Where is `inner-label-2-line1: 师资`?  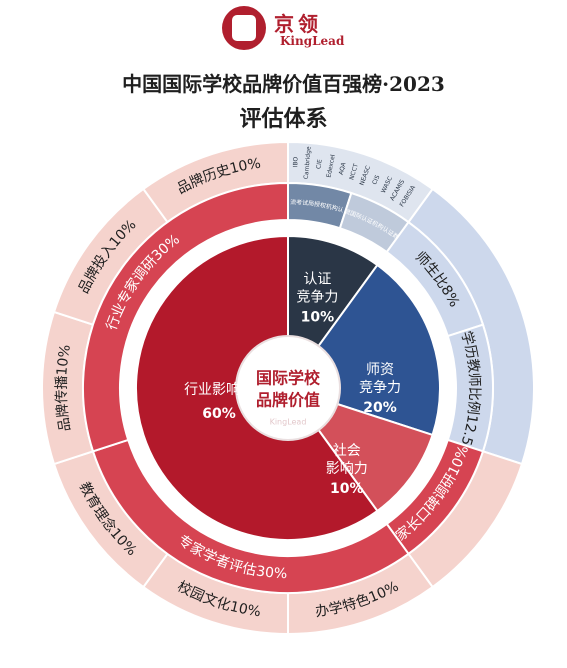 inner-label-2-line1: 师资 is located at coordinates (380, 370).